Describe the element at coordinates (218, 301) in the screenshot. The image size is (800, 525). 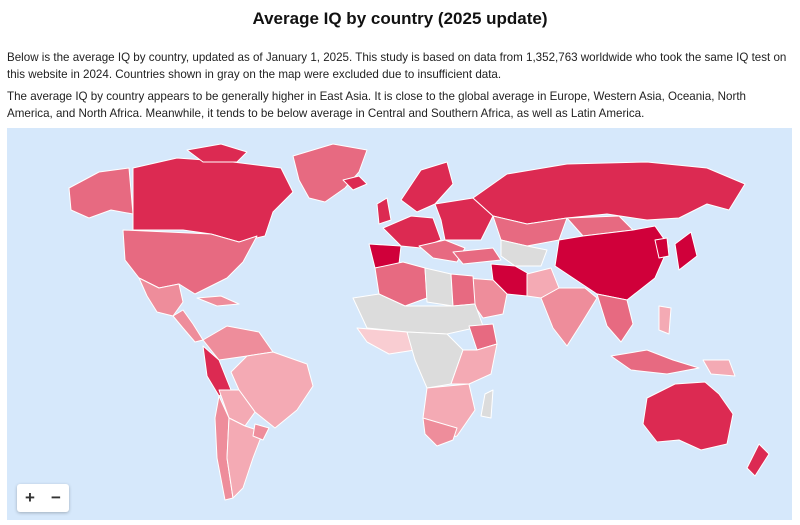
I see `caribbean` at that location.